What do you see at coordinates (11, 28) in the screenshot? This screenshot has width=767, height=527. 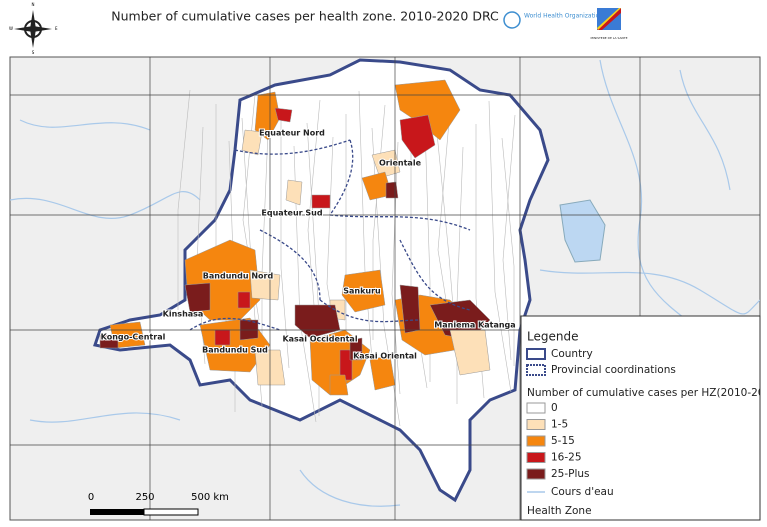 I see `compass-w: W` at bounding box center [11, 28].